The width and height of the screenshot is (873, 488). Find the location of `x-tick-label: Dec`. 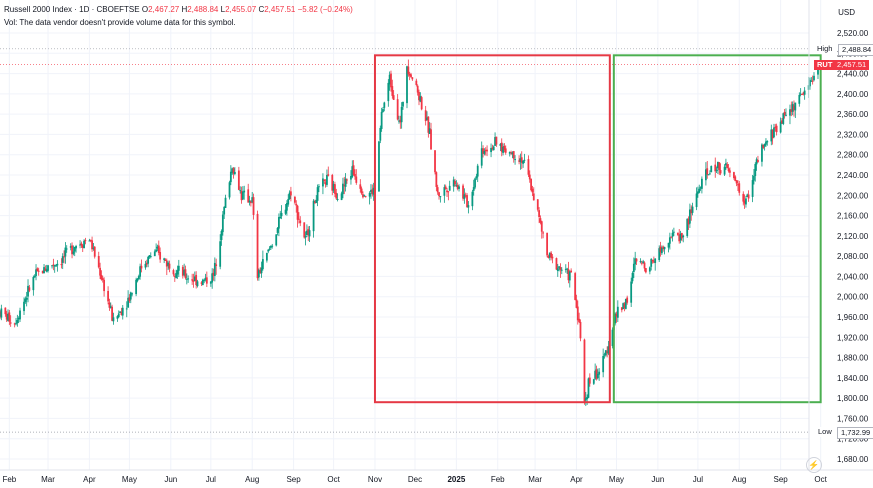

x-tick-label: Dec is located at coordinates (415, 479).